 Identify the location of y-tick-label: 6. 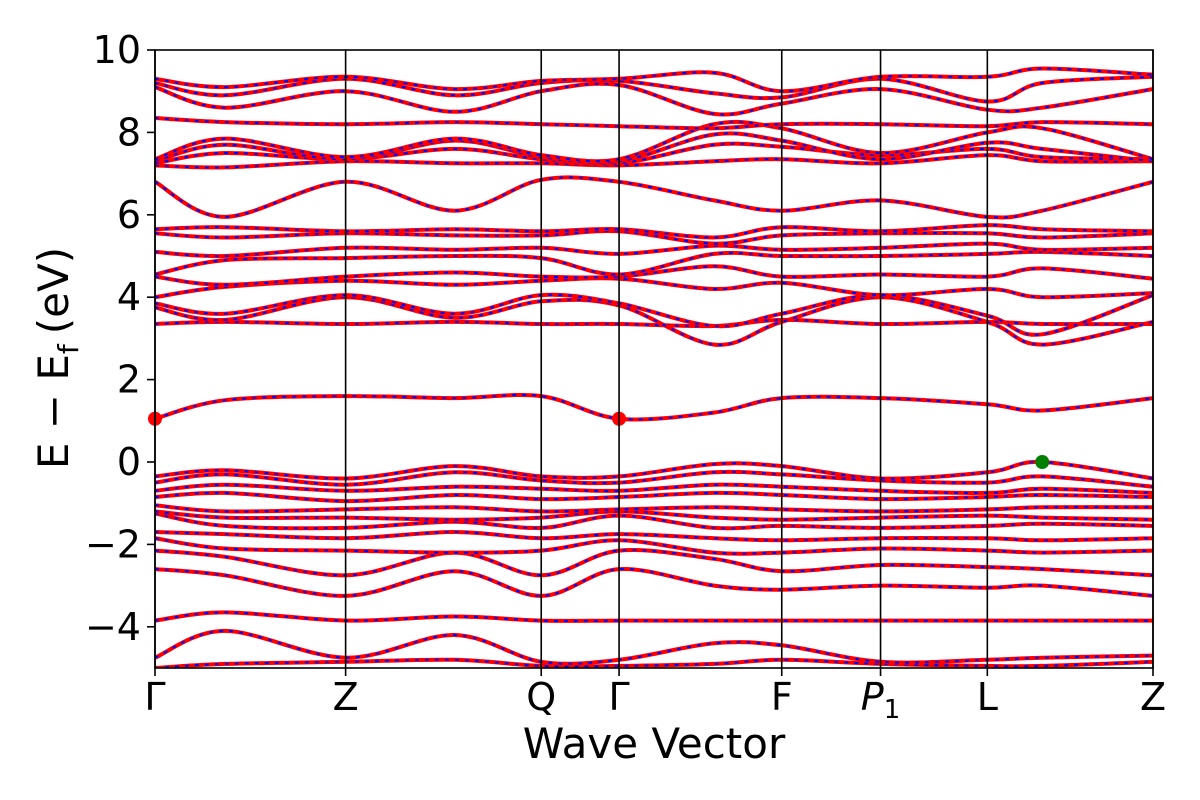
(129, 215).